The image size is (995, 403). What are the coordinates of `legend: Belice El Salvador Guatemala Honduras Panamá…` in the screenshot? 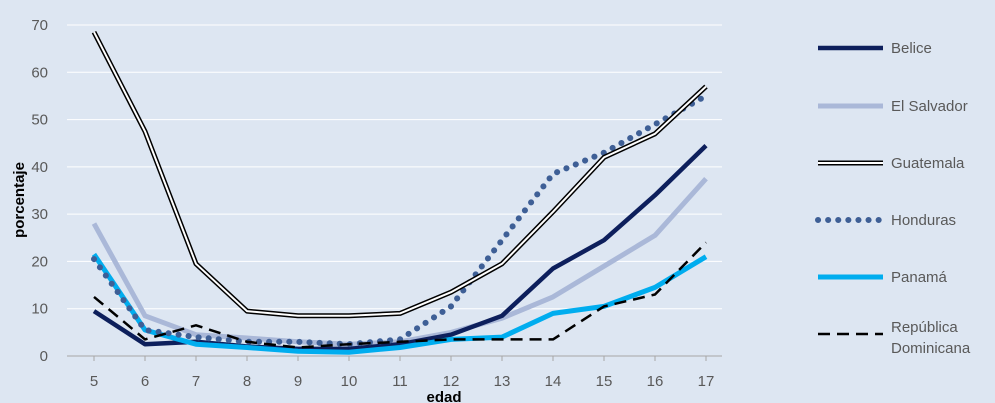 It's located at (893, 198).